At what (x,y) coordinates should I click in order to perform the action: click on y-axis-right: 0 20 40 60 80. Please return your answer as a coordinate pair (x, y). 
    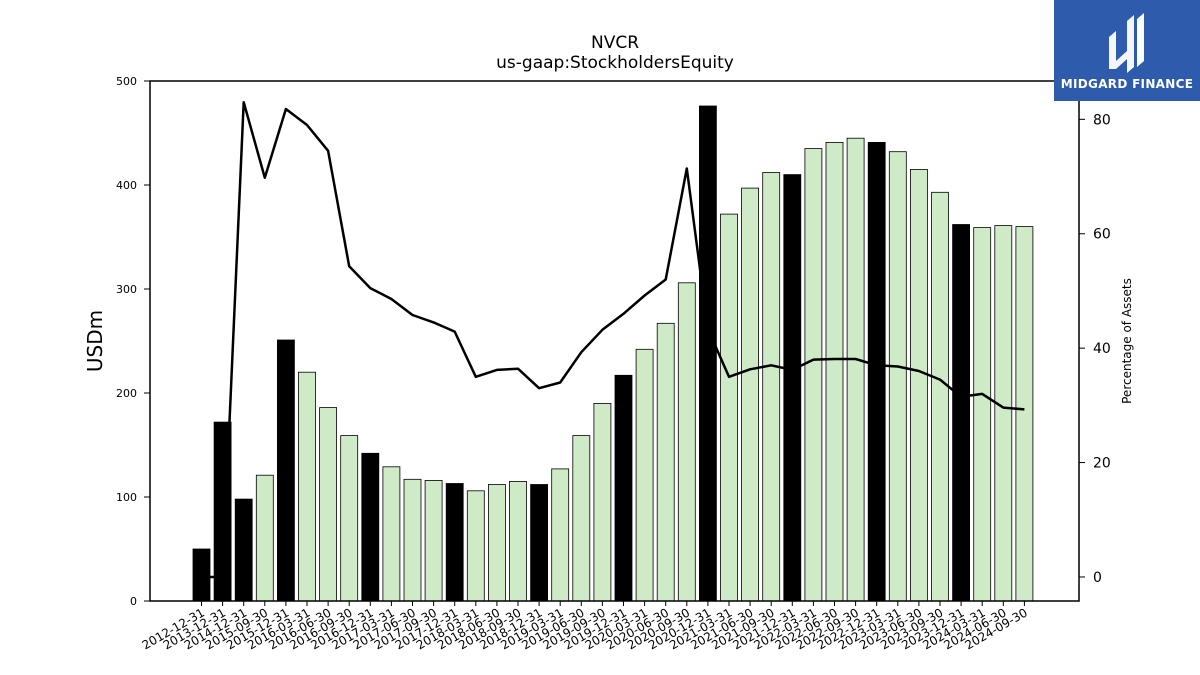
    Looking at the image, I should click on (1095, 349).